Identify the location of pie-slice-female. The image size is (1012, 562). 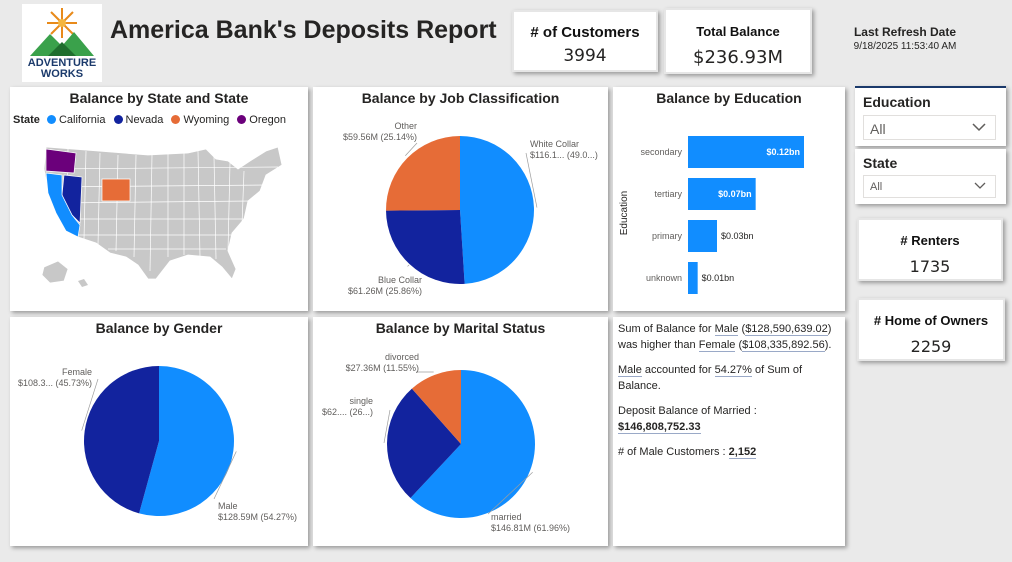
(121, 440).